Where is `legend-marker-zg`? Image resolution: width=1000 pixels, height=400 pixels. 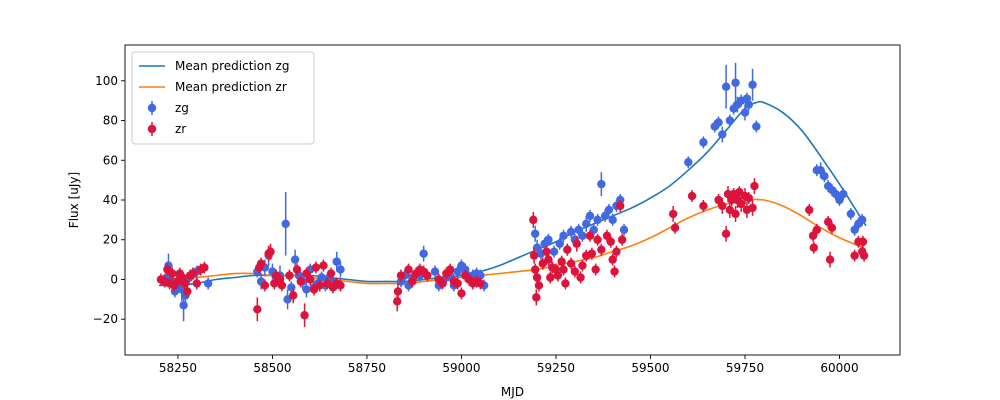 legend-marker-zg is located at coordinates (152, 108).